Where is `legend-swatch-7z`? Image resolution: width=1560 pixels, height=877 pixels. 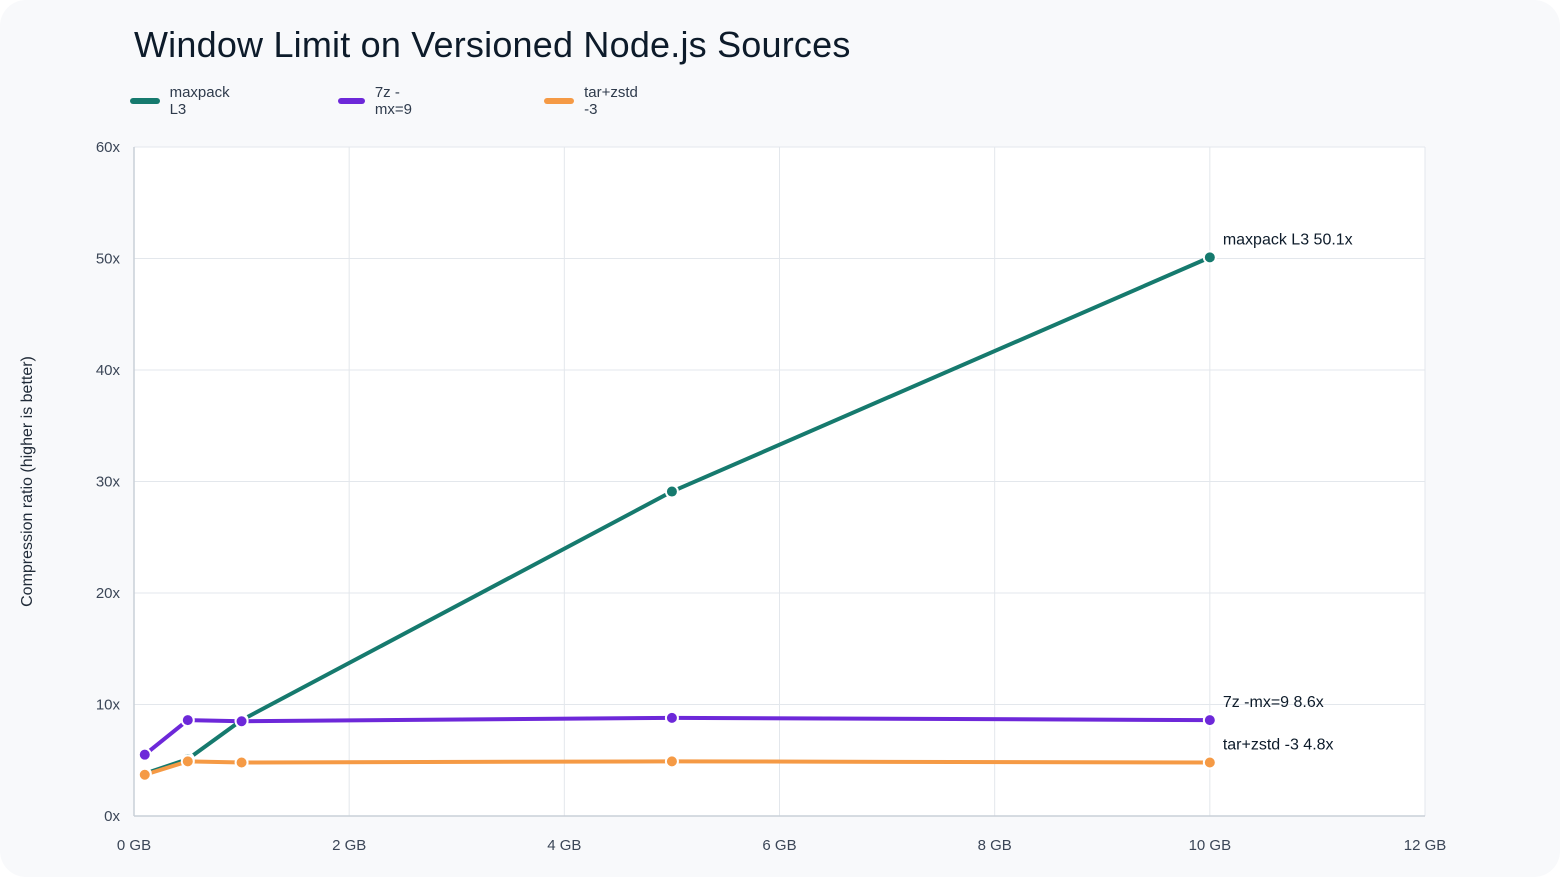 legend-swatch-7z is located at coordinates (351, 101).